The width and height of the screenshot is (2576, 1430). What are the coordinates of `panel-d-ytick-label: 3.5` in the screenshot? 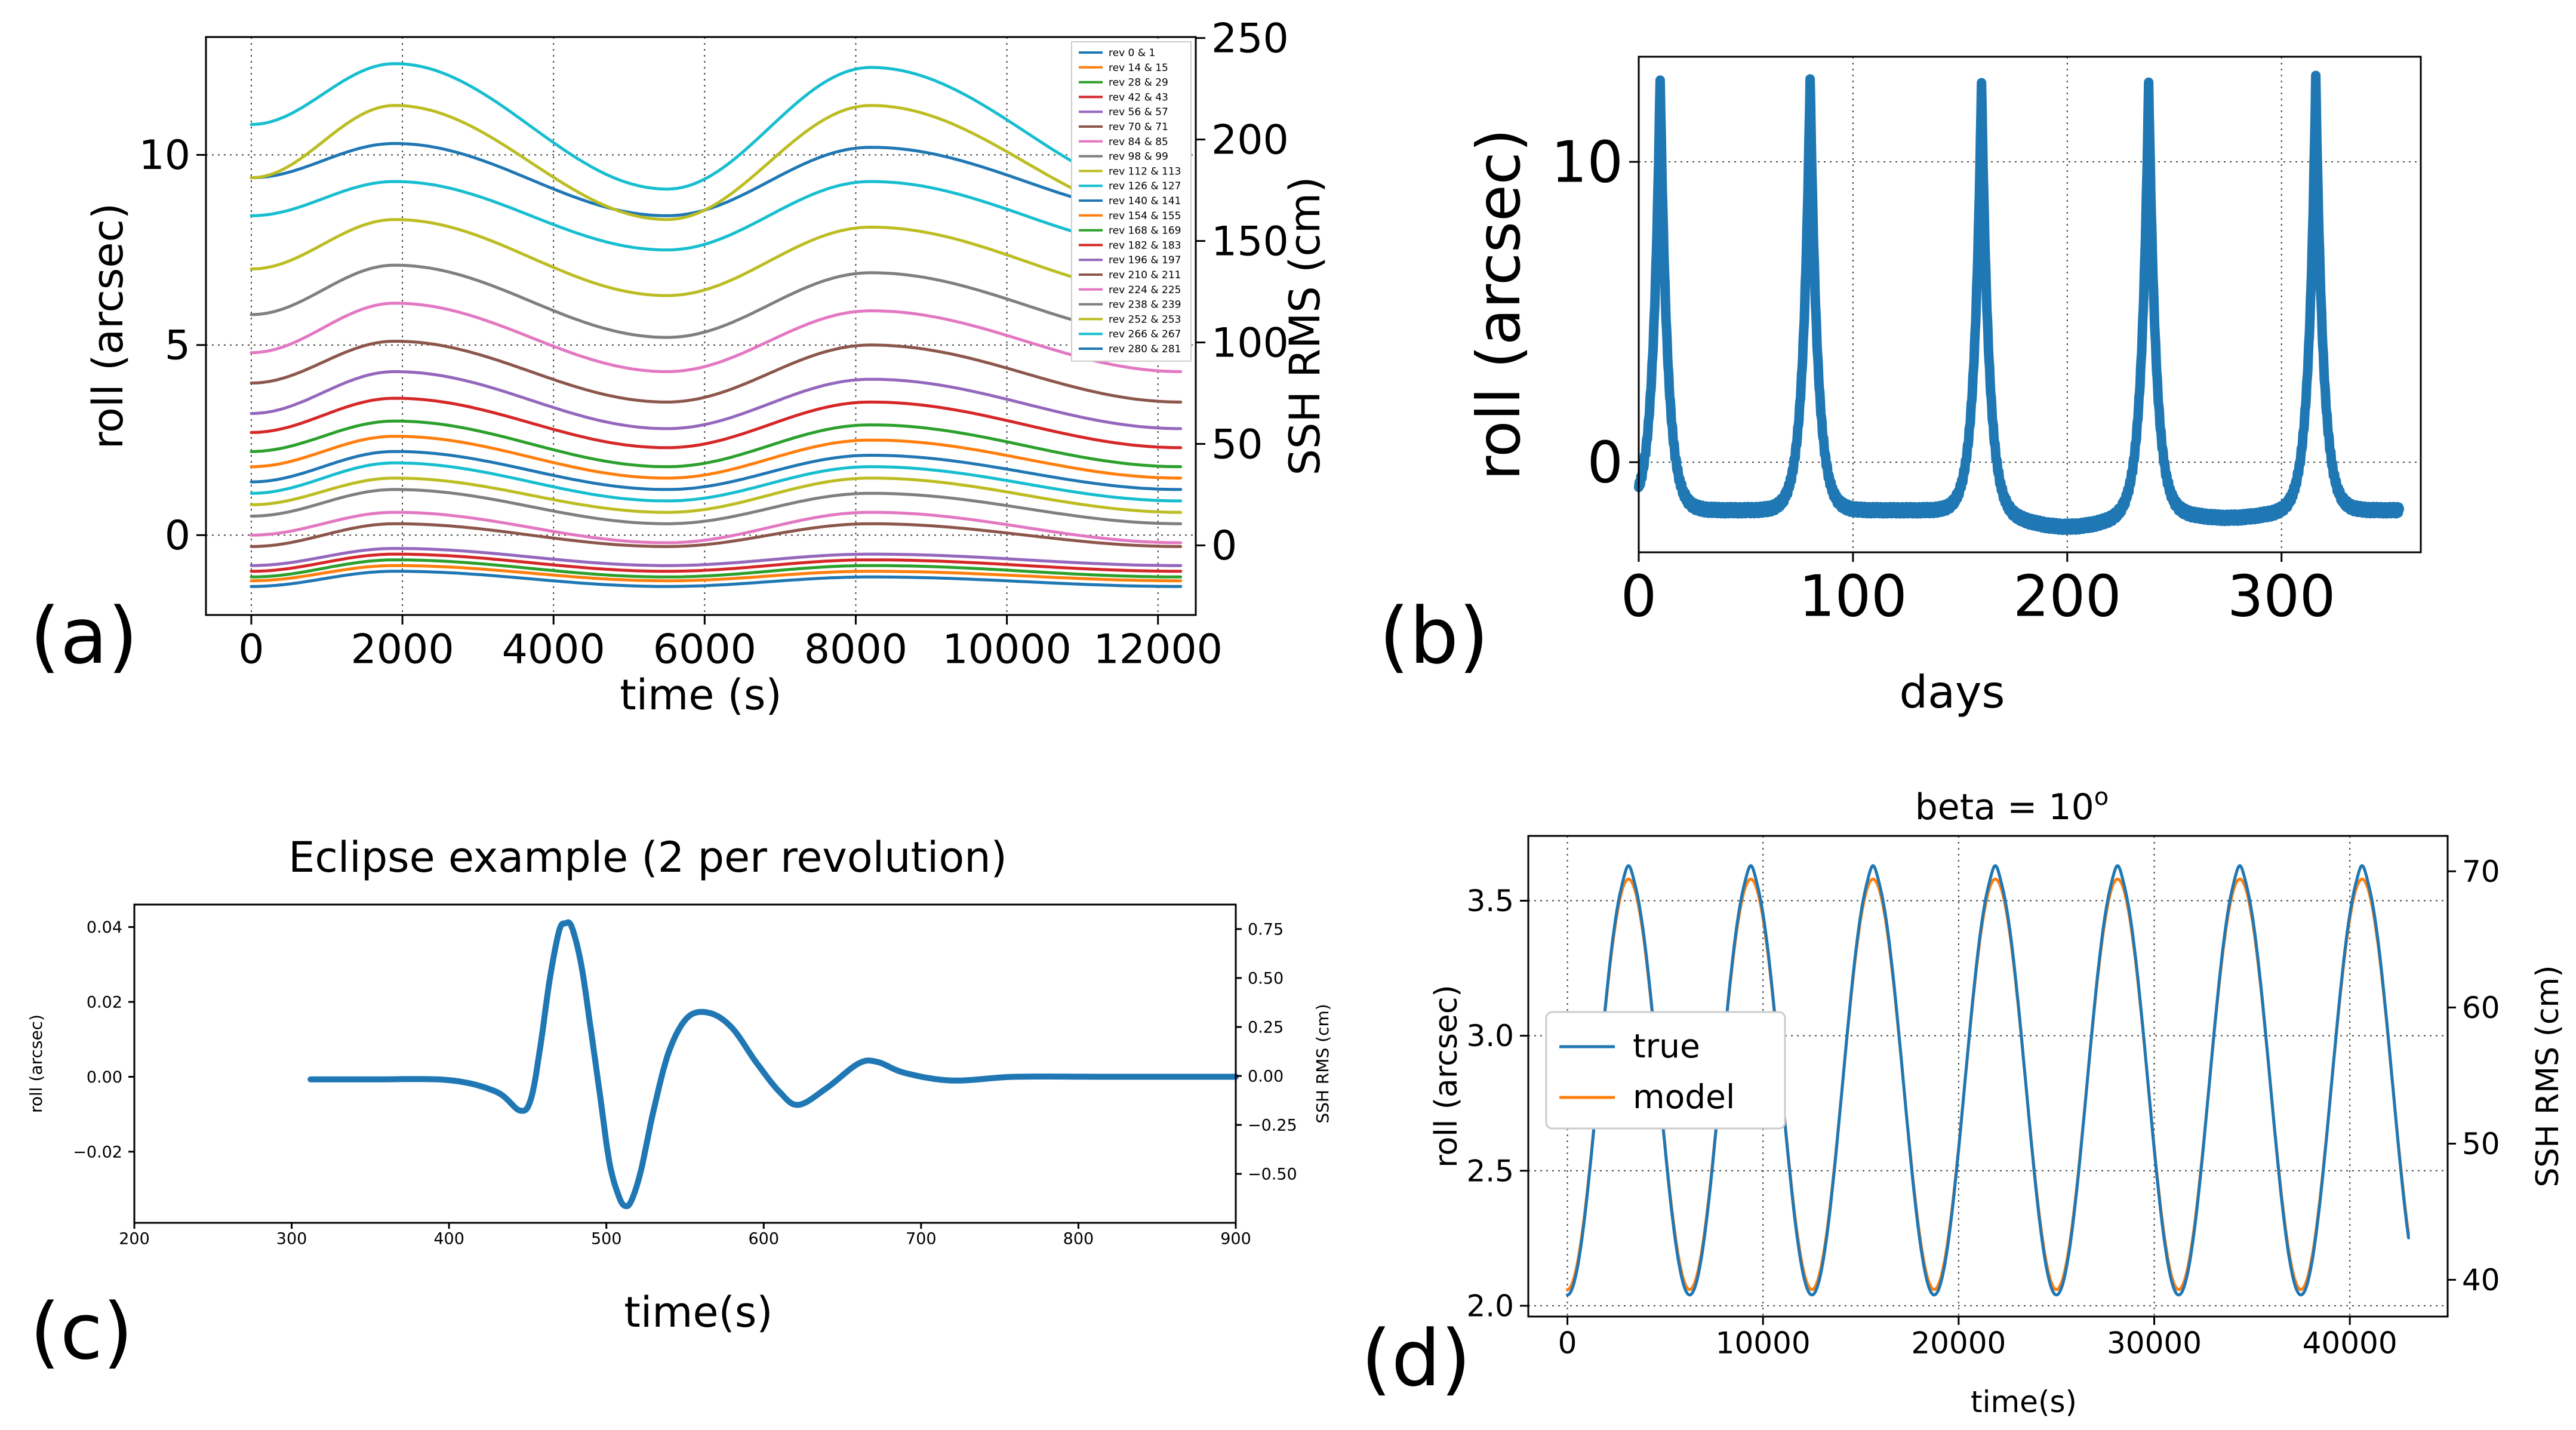 It's located at (1490, 901).